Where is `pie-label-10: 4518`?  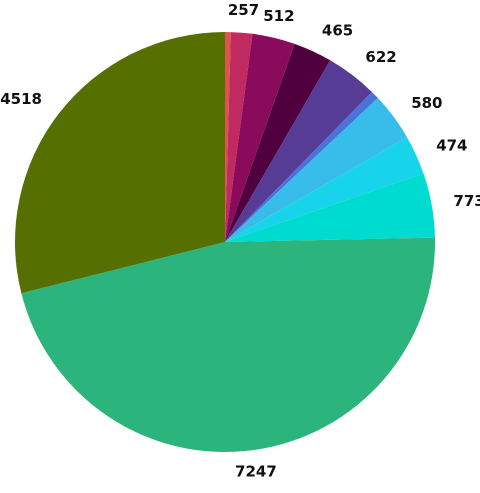 pie-label-10: 4518 is located at coordinates (21, 99).